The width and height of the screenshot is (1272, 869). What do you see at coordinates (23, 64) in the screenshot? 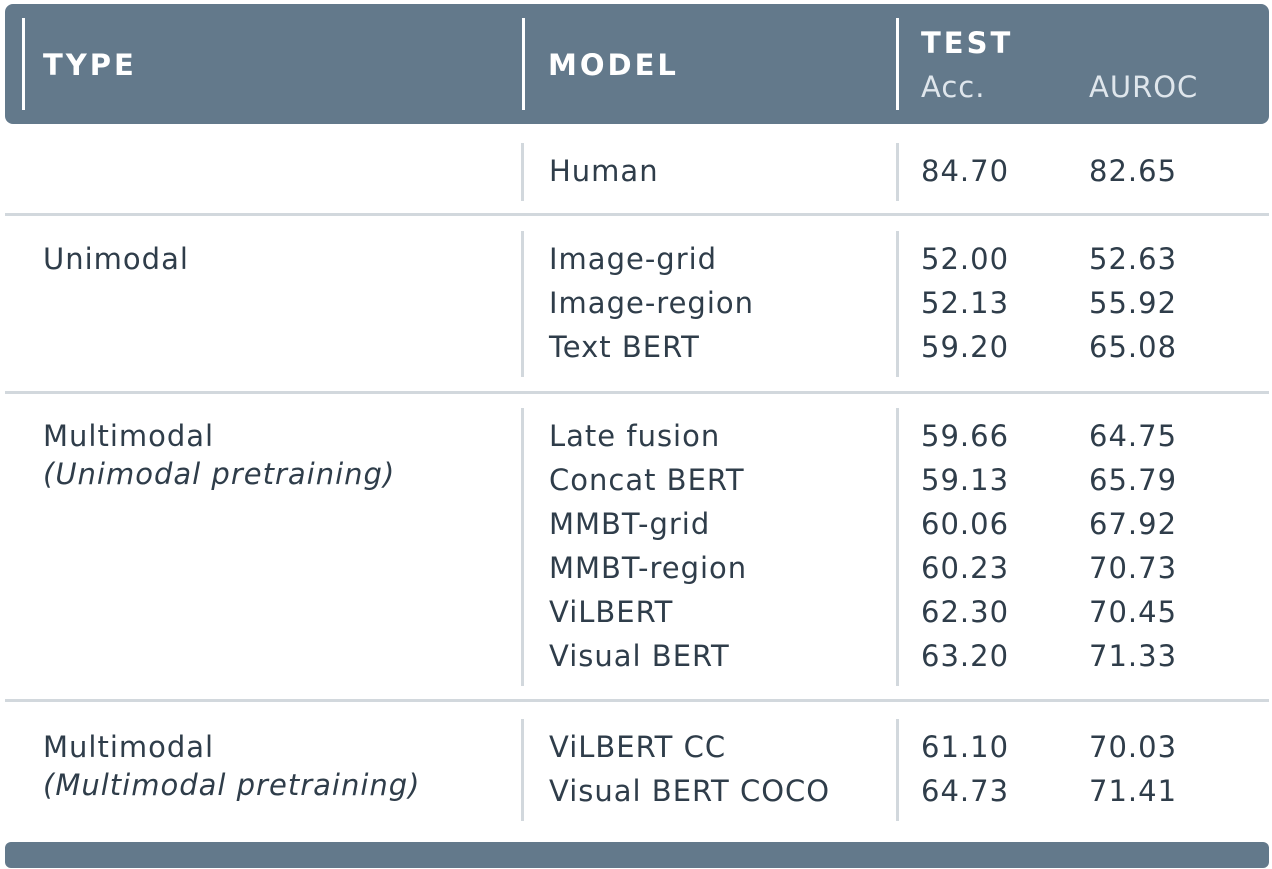
I see `header-divider-type` at bounding box center [23, 64].